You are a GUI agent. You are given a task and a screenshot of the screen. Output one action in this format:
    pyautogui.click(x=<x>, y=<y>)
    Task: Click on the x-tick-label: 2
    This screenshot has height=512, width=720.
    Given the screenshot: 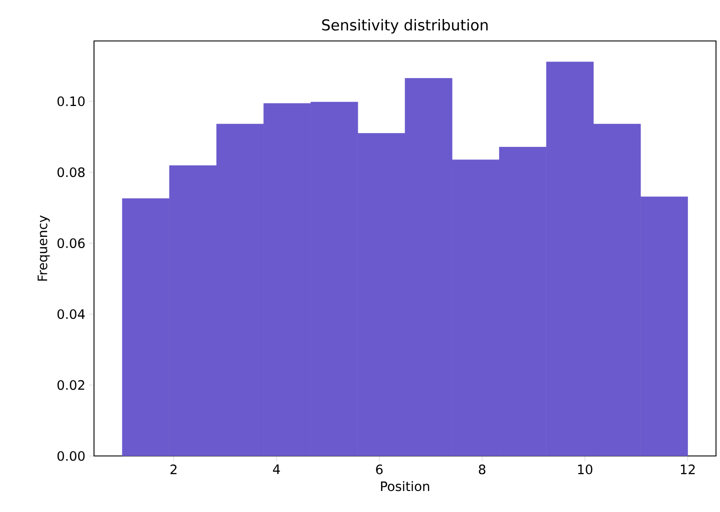 What is the action you would take?
    pyautogui.click(x=173, y=469)
    